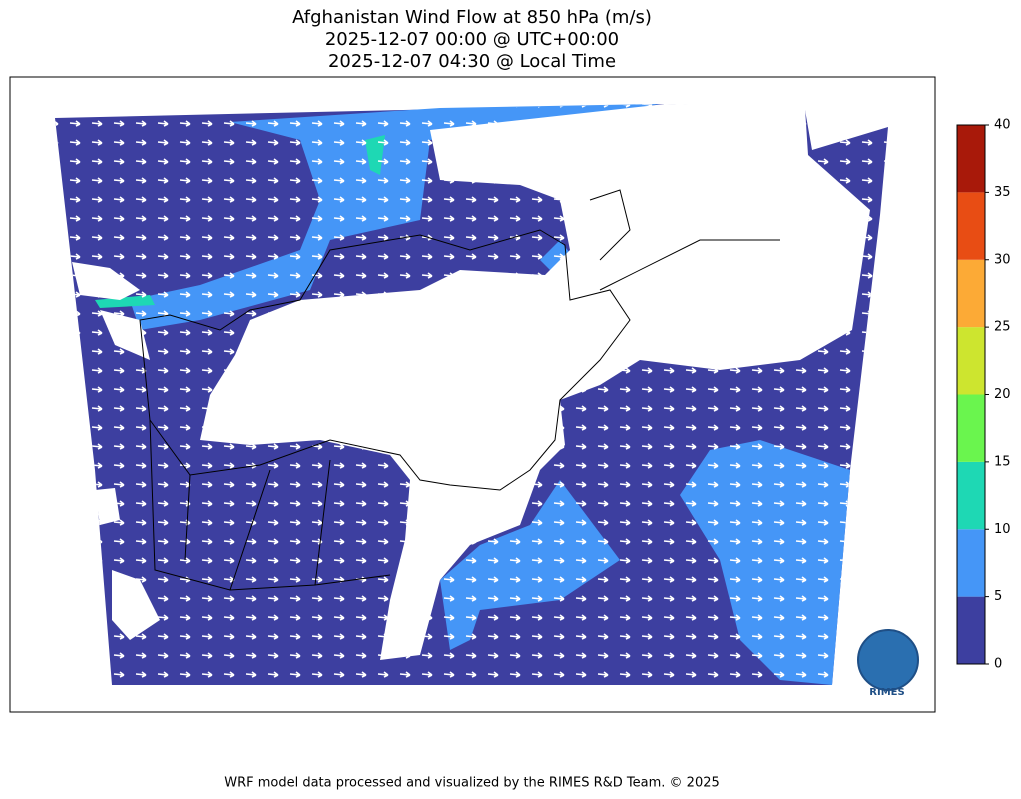 The height and width of the screenshot is (799, 1021). What do you see at coordinates (888, 663) in the screenshot?
I see `logo: RIMES` at bounding box center [888, 663].